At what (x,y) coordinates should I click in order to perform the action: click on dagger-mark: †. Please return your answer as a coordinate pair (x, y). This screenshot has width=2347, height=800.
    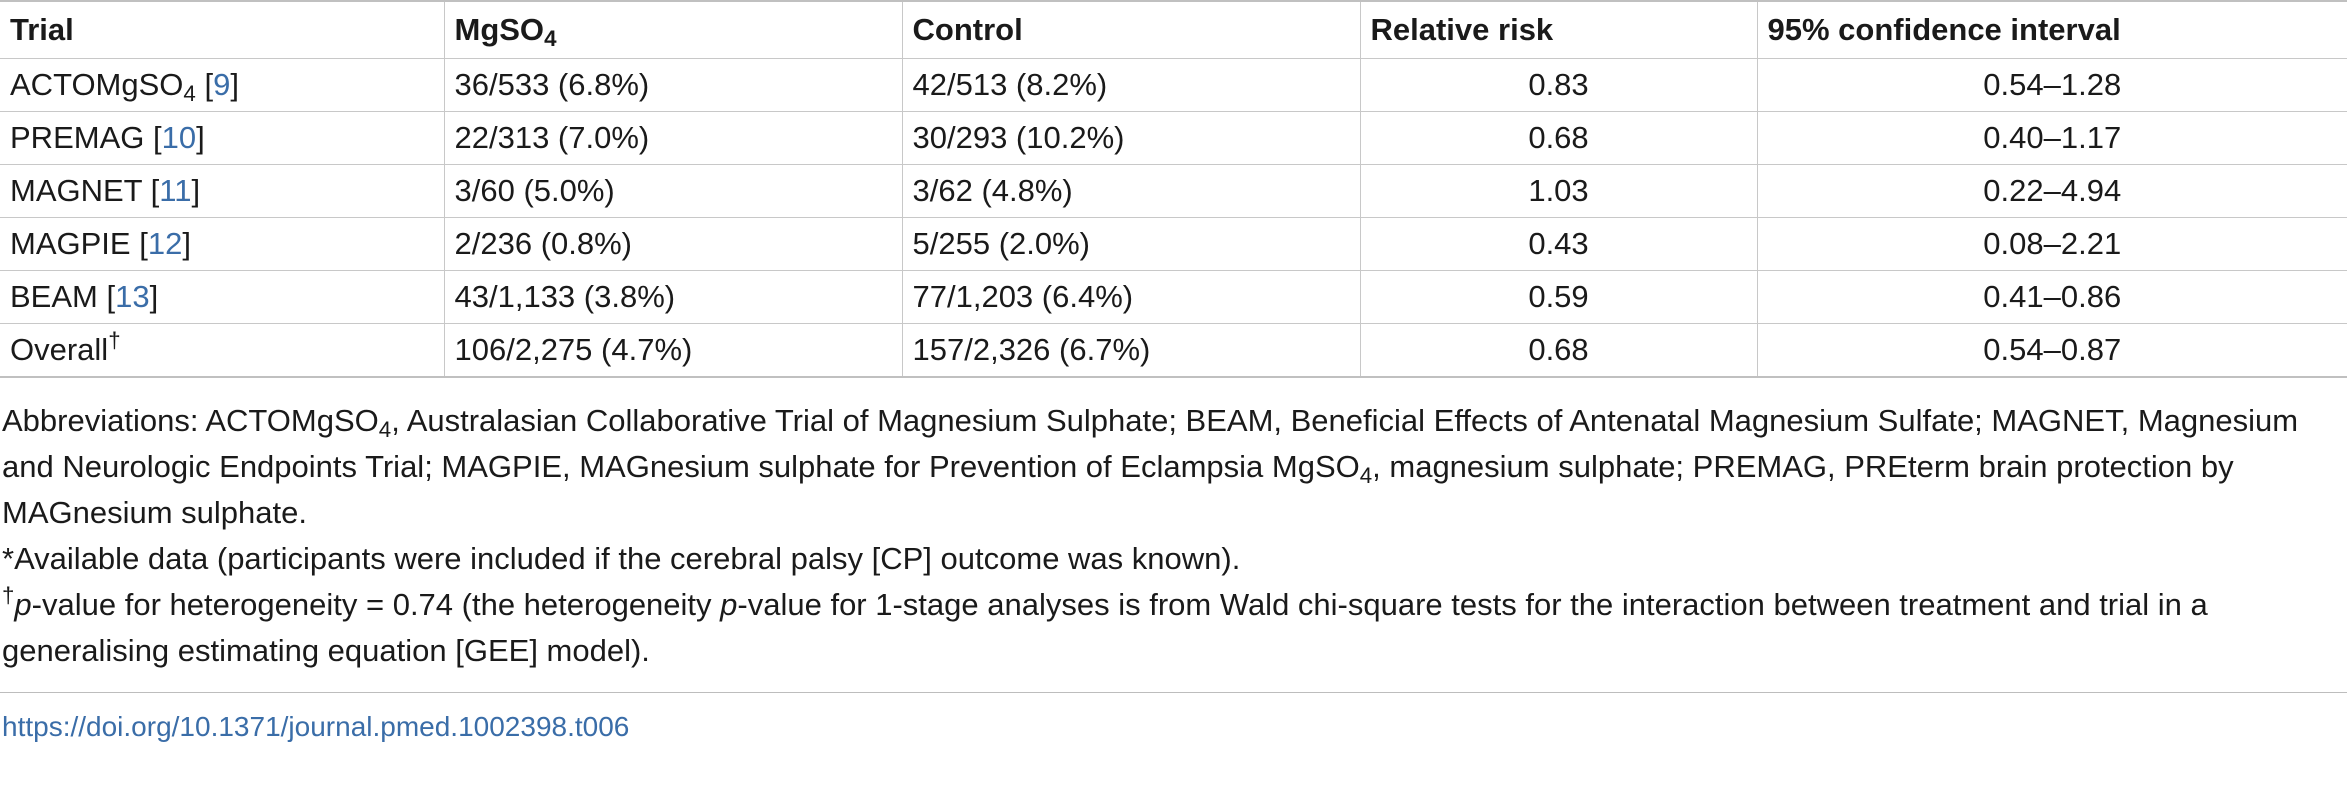
    Looking at the image, I should click on (114, 340).